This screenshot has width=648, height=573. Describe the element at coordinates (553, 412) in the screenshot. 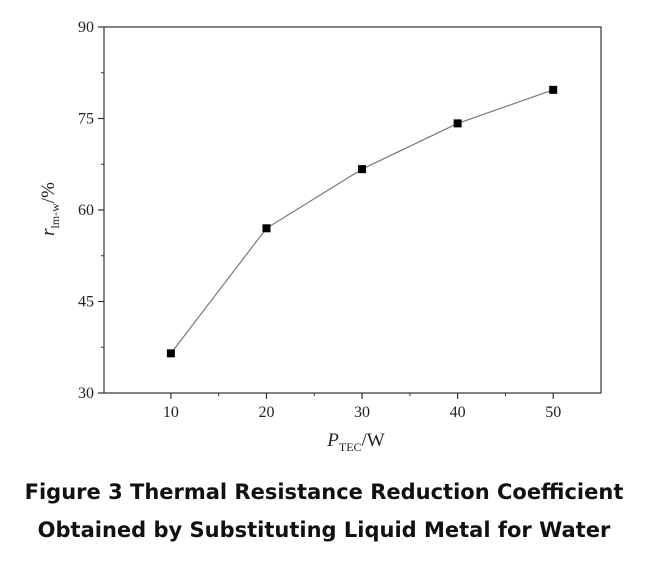

I see `x-tick-label: 50` at that location.